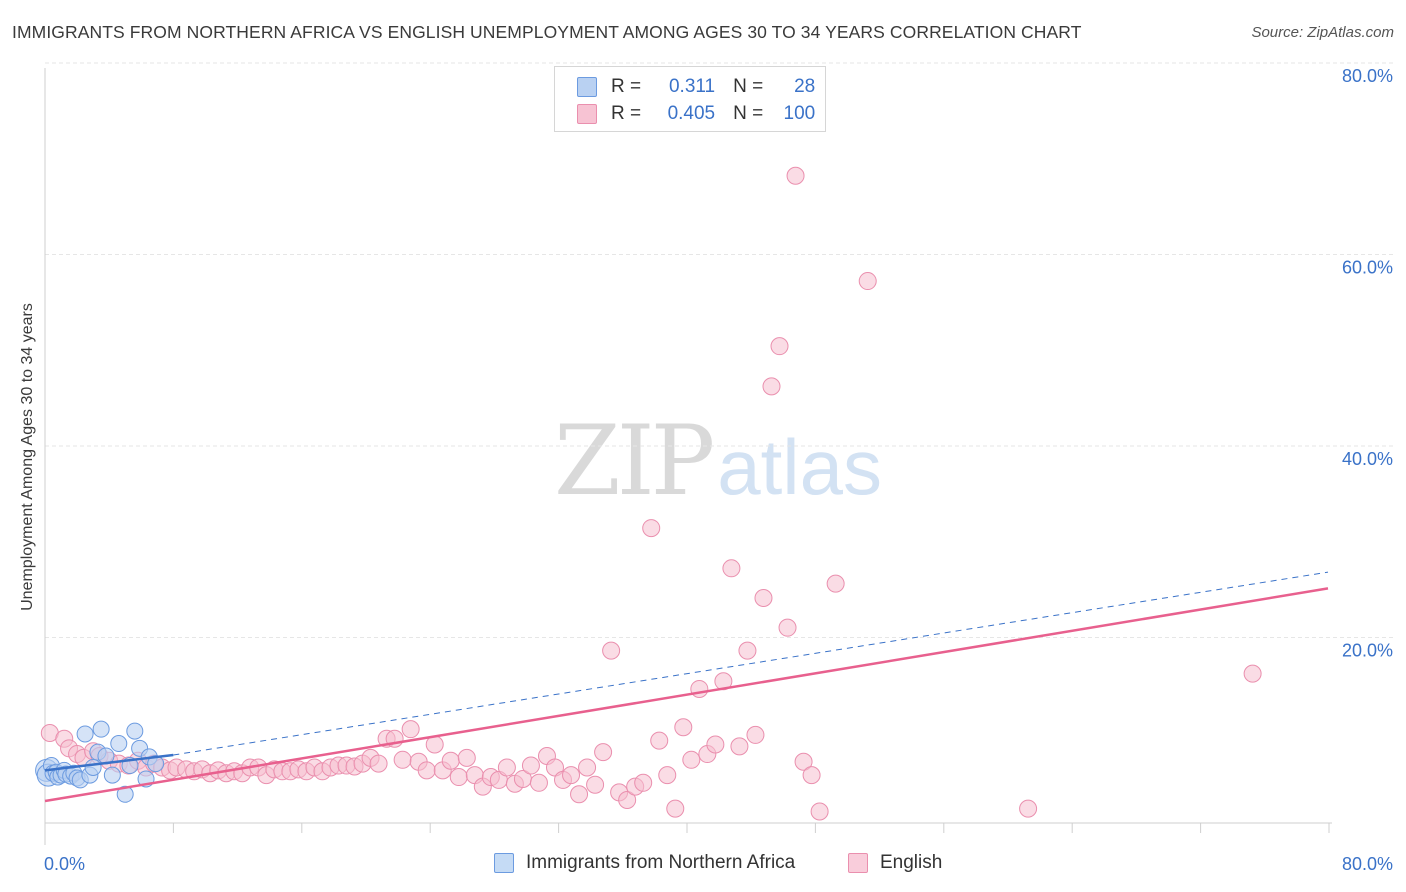 The image size is (1406, 892). I want to click on watermark: ZIPatlas, so click(718, 461).